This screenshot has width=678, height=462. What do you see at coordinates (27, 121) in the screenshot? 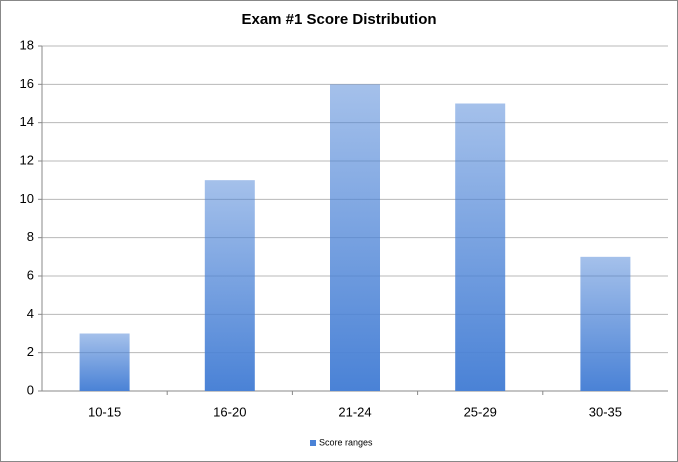
I see `y-tick-label: 14` at bounding box center [27, 121].